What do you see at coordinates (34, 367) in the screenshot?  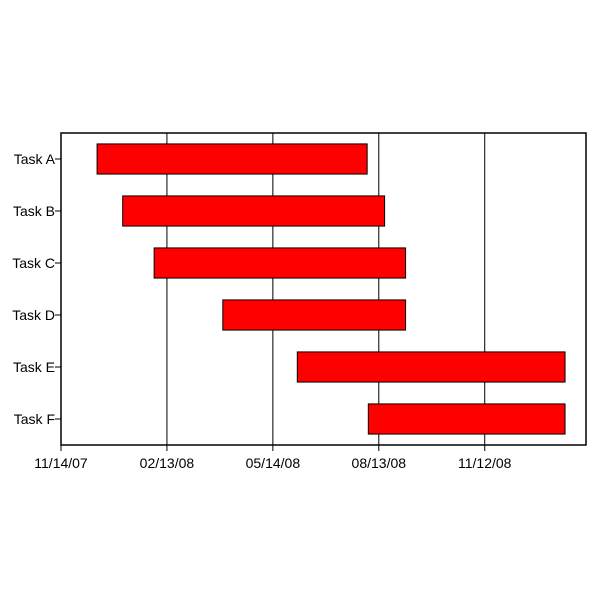 I see `task-label: Task E` at bounding box center [34, 367].